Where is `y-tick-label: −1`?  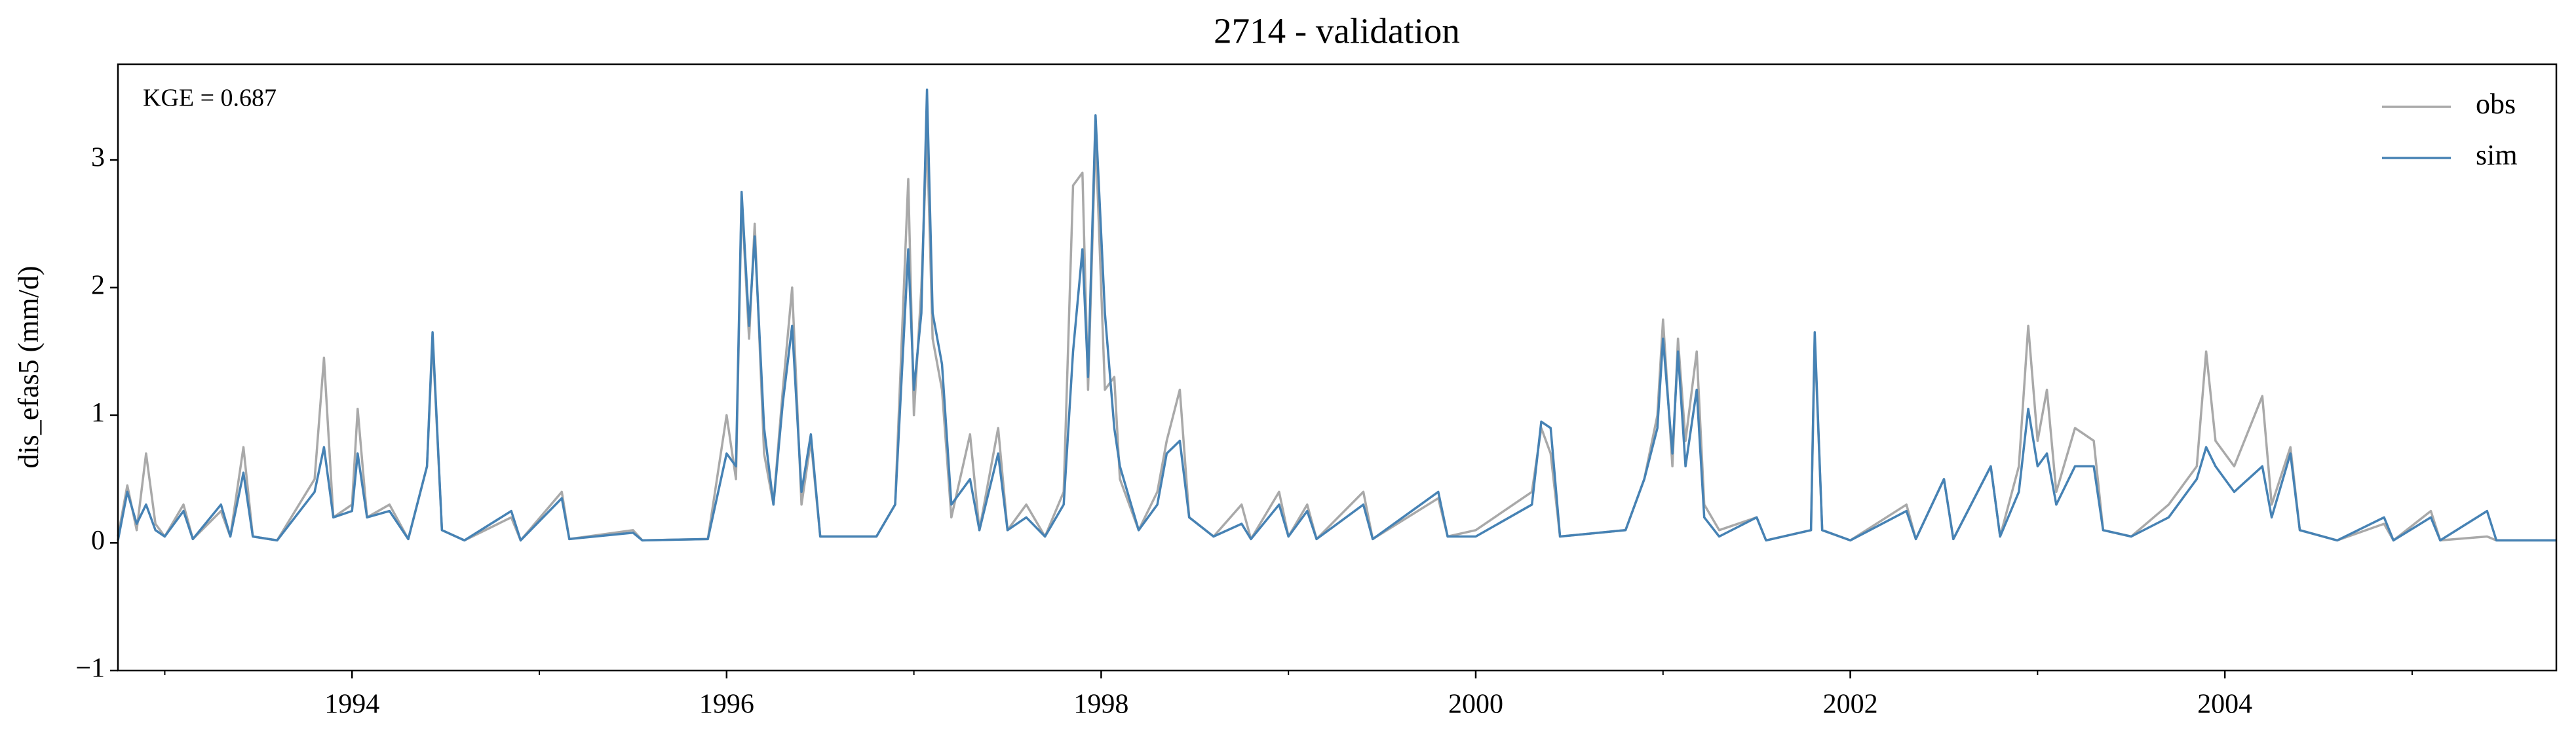 y-tick-label: −1 is located at coordinates (90, 669).